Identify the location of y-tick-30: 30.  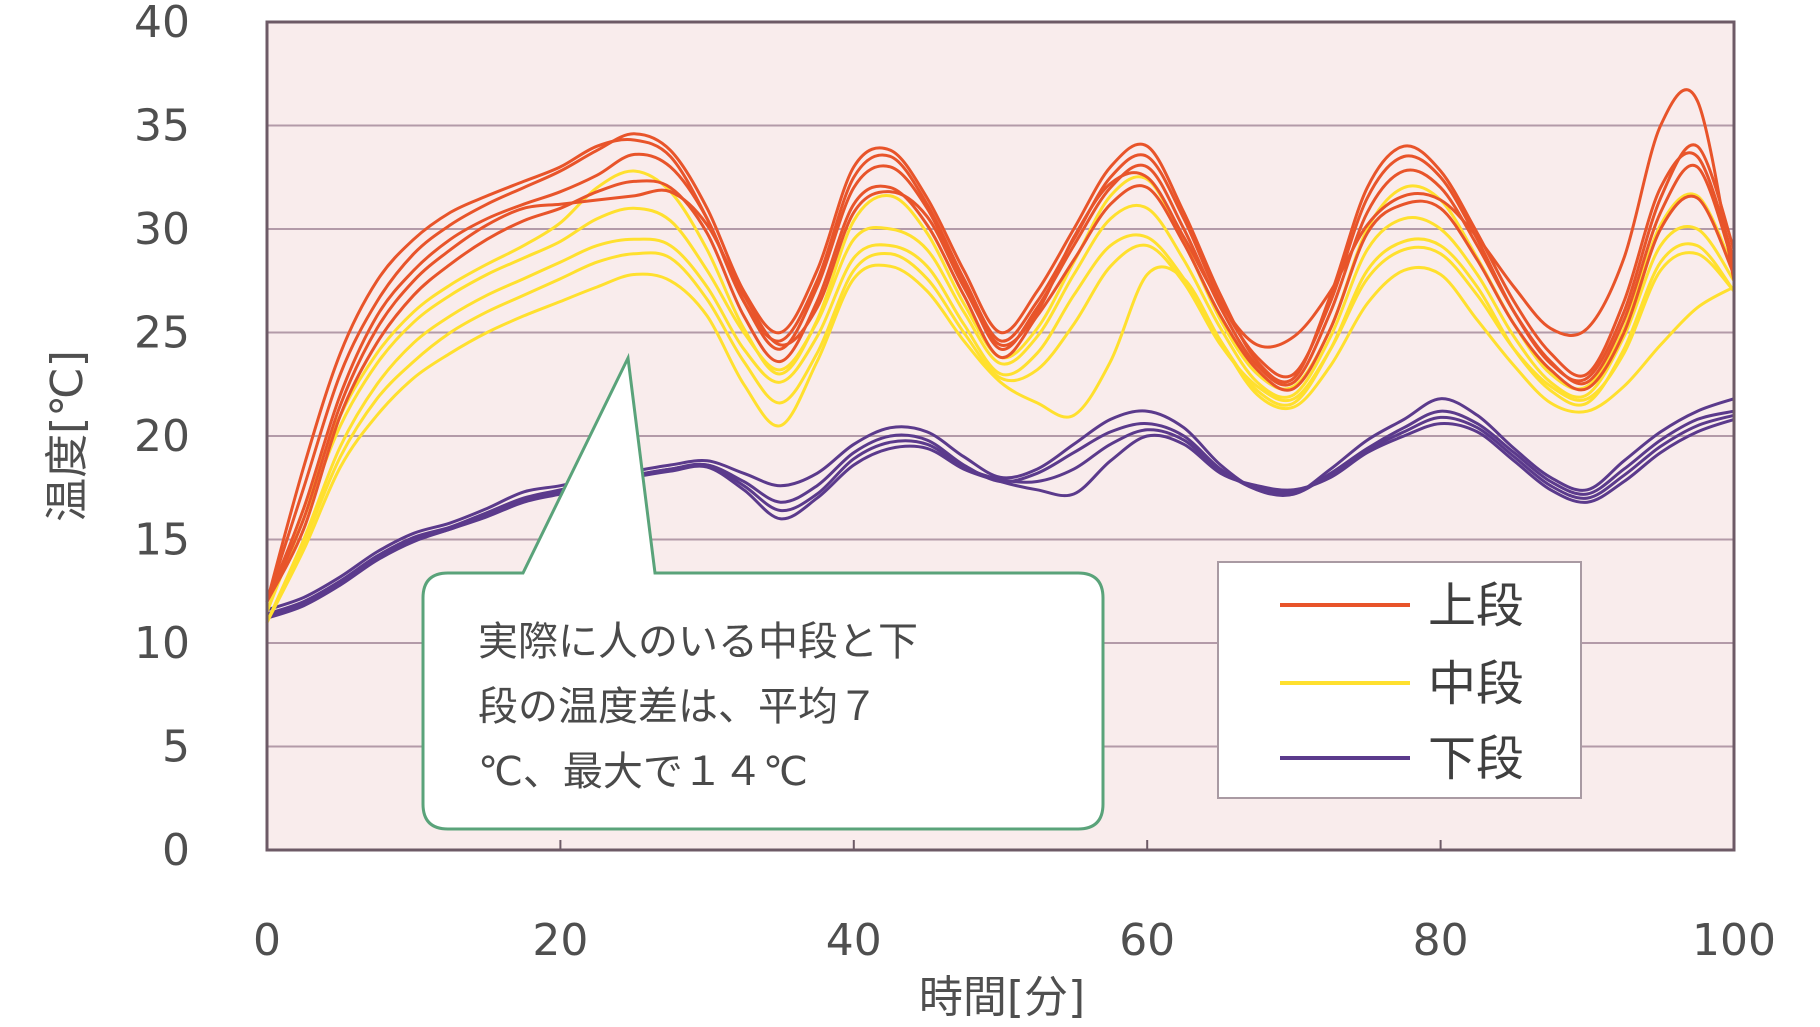
(162, 229).